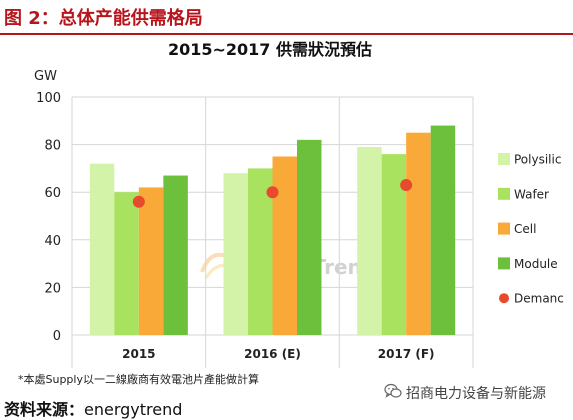 This screenshot has width=573, height=420. What do you see at coordinates (286, 34) in the screenshot?
I see `header-divider` at bounding box center [286, 34].